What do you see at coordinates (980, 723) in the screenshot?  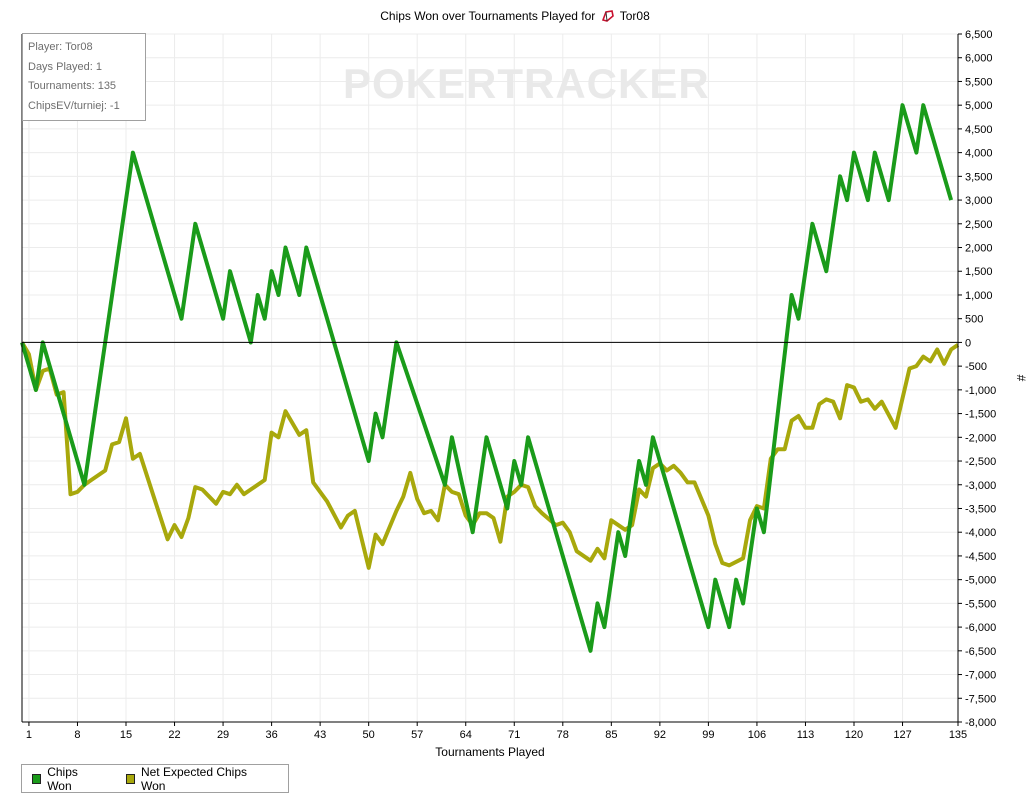 I see `y-tick-label: -8,000` at bounding box center [980, 723].